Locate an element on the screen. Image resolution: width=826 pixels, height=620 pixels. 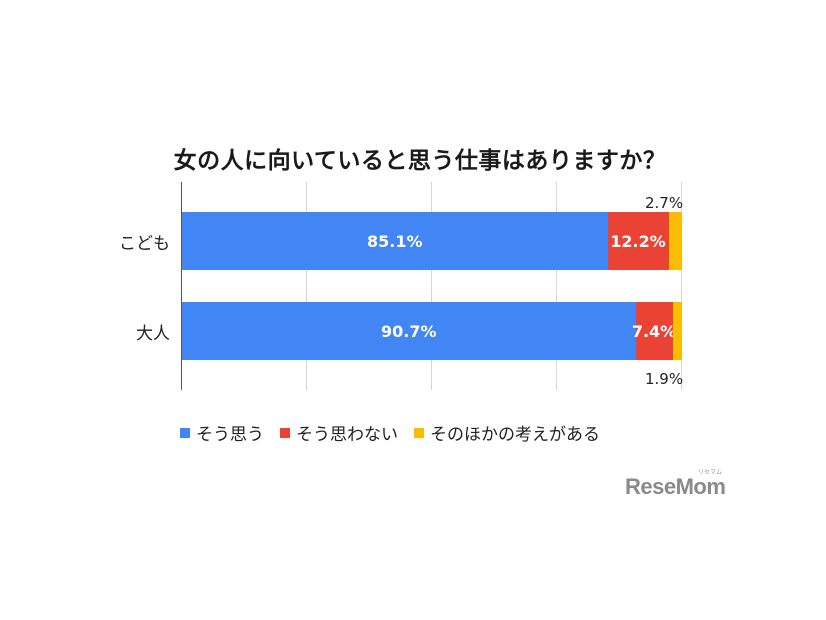
legend-swatch-blue is located at coordinates (185, 432).